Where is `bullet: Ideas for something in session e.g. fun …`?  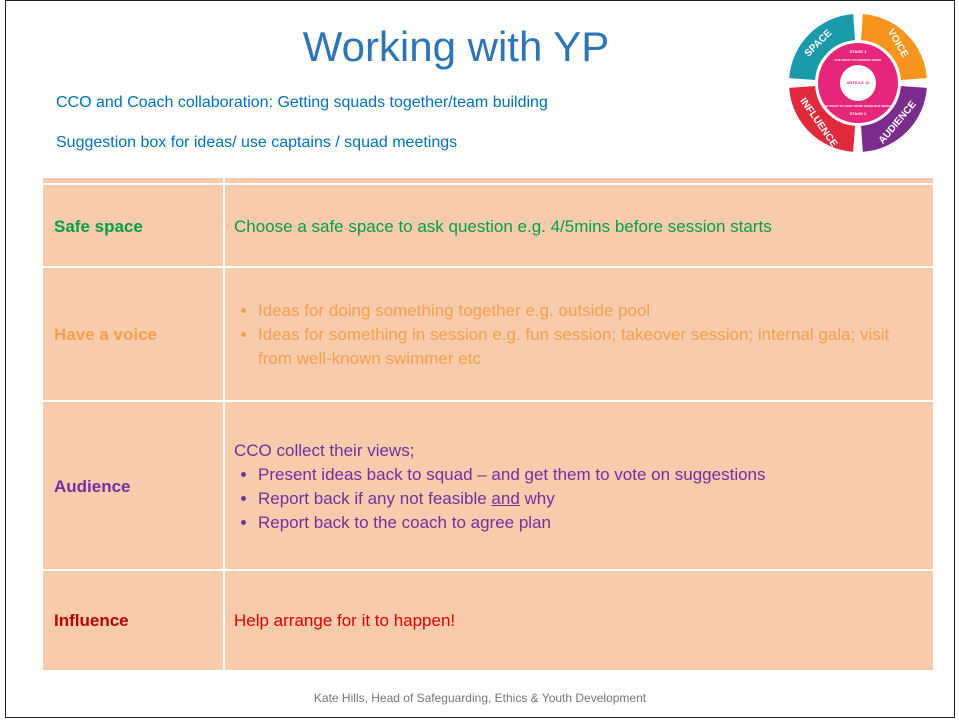 bullet: Ideas for something in session e.g. fun … is located at coordinates (591, 347).